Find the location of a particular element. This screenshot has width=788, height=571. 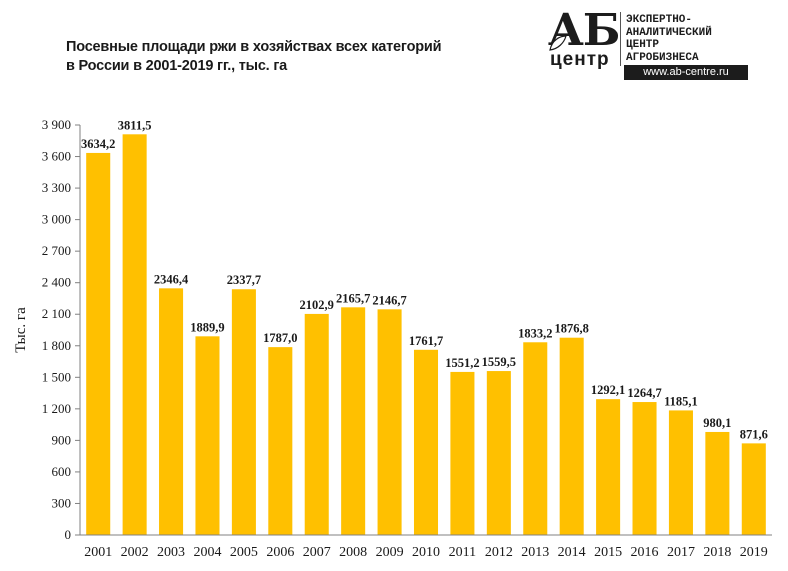

y-tick-label: 600 is located at coordinates (62, 471).